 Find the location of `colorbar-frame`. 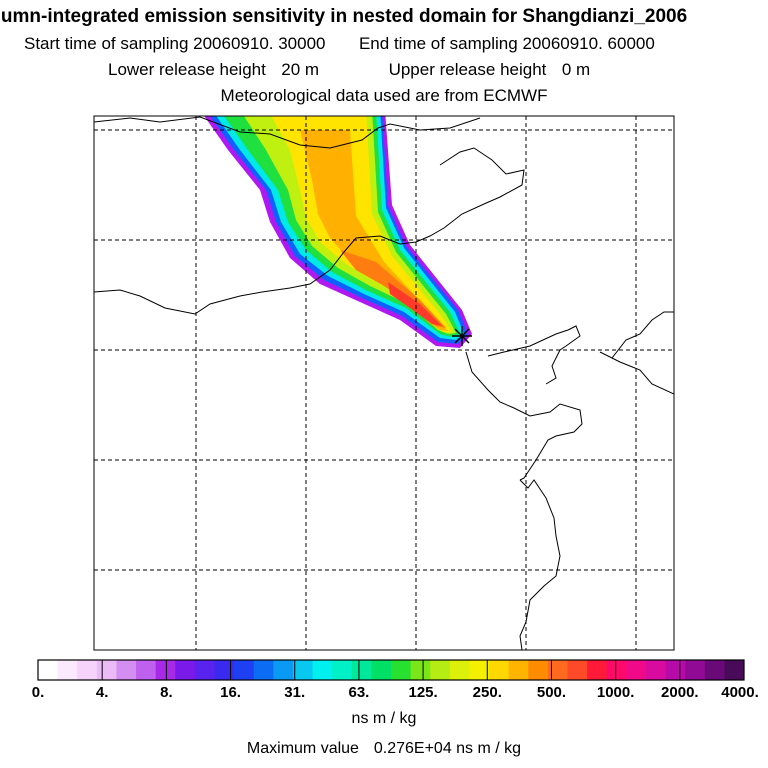

colorbar-frame is located at coordinates (391, 670).